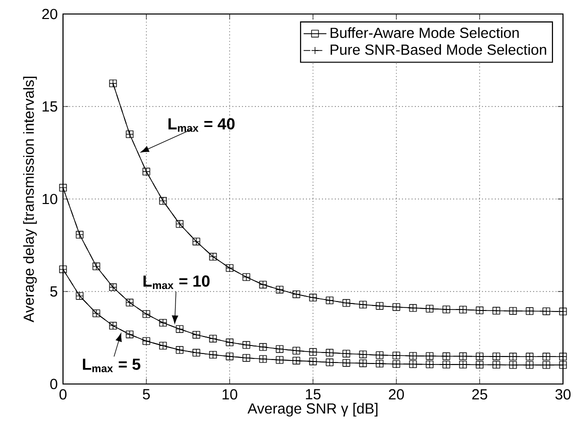  What do you see at coordinates (480, 394) in the screenshot?
I see `x-tick-label: 25` at bounding box center [480, 394].